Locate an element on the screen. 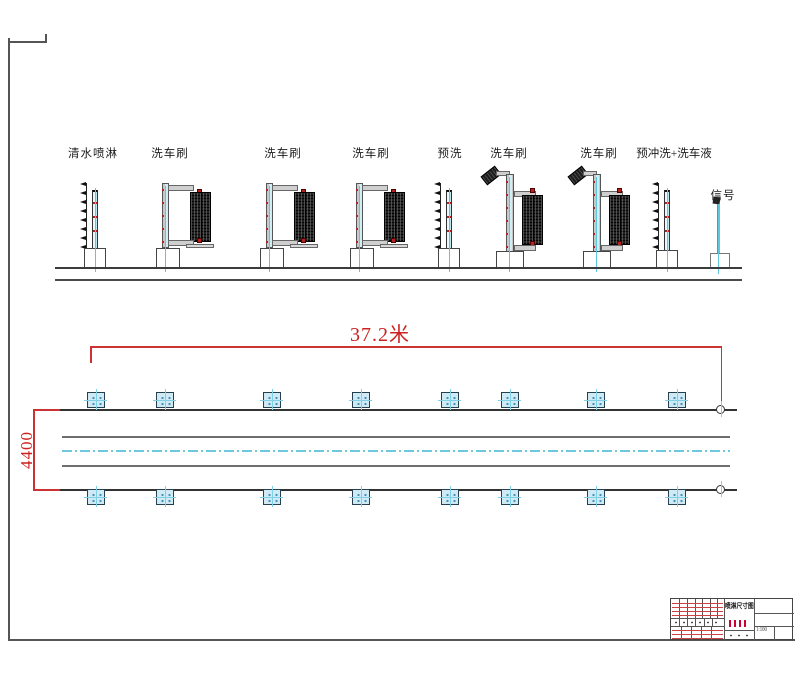 This screenshot has width=800, height=680. drawing-scale: 1:100 is located at coordinates (761, 630).